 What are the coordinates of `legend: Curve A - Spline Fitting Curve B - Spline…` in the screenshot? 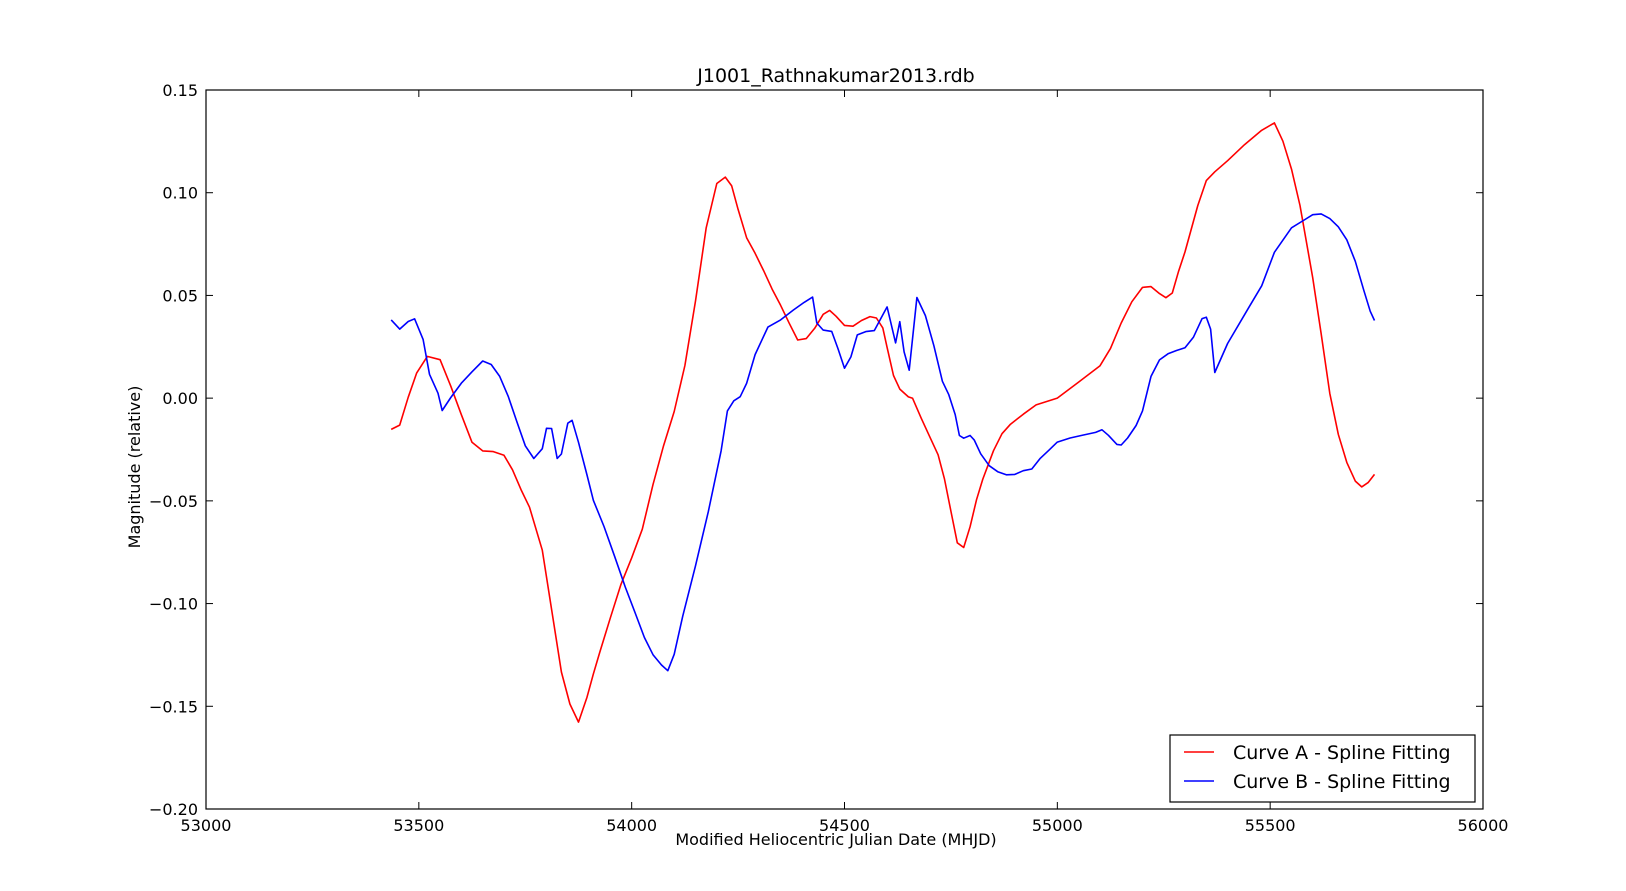 It's located at (1322, 768).